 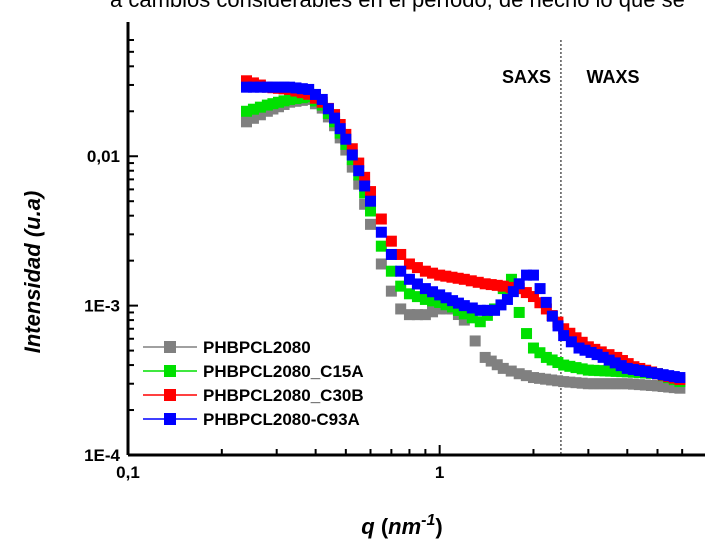 I want to click on y-tick-label: 1E-3, so click(x=102, y=306).